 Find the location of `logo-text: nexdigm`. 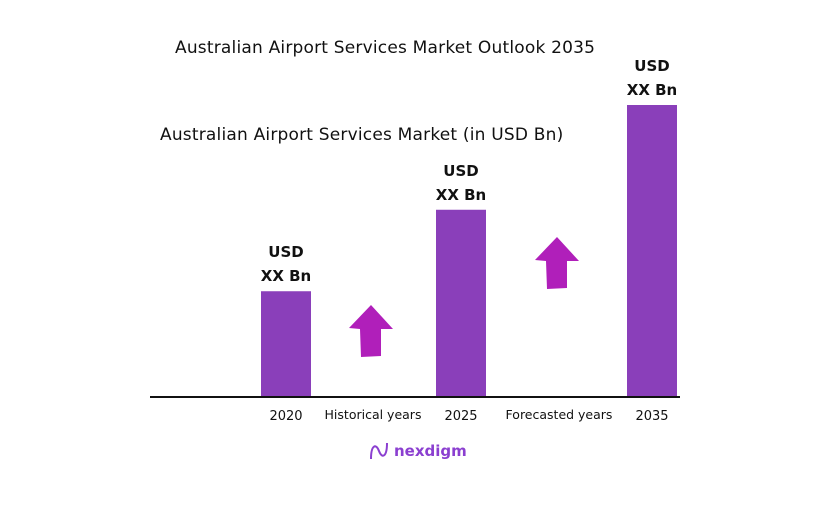

logo-text: nexdigm is located at coordinates (430, 451).